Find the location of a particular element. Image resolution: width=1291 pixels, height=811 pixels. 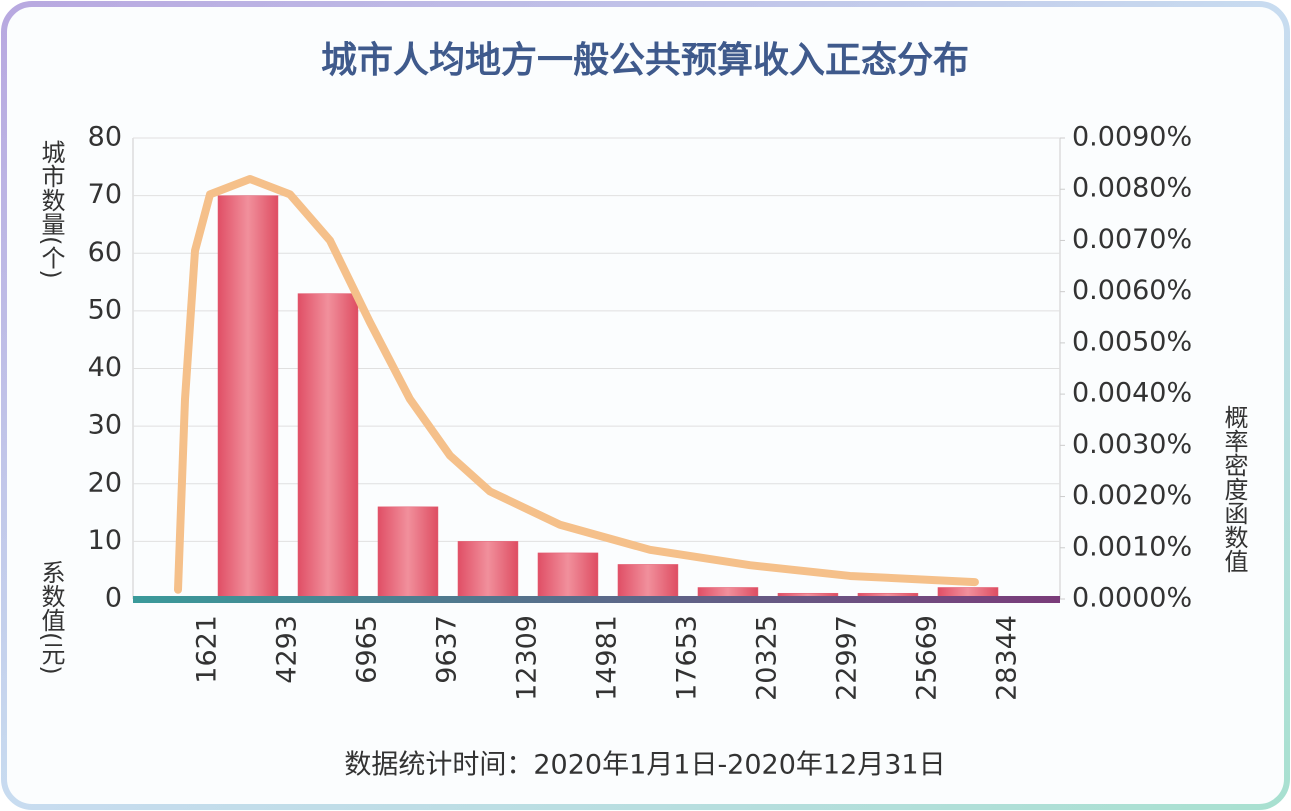

x-tick-label: 4293 is located at coordinates (286, 649).